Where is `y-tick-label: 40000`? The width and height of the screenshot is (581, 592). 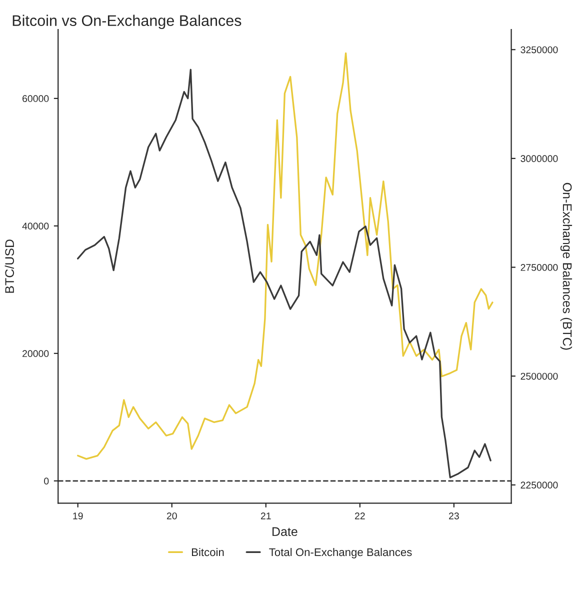
y-tick-label: 40000 is located at coordinates (35, 226).